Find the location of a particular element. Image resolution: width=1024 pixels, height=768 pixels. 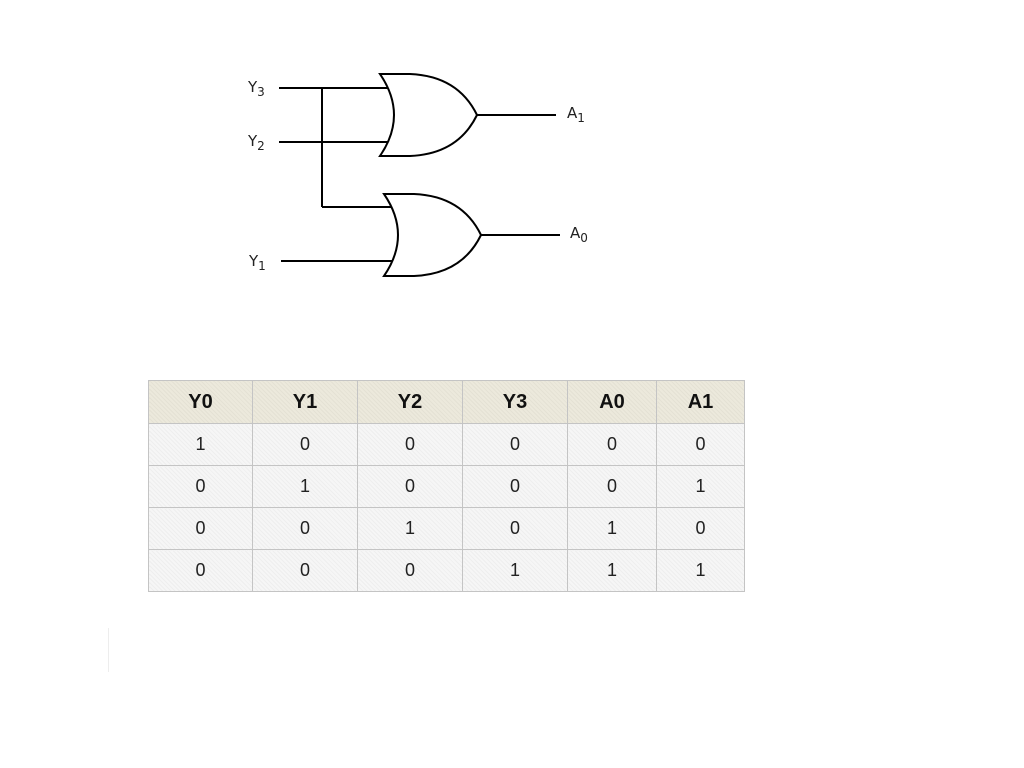

column-header-y2: Y2 is located at coordinates (410, 402).